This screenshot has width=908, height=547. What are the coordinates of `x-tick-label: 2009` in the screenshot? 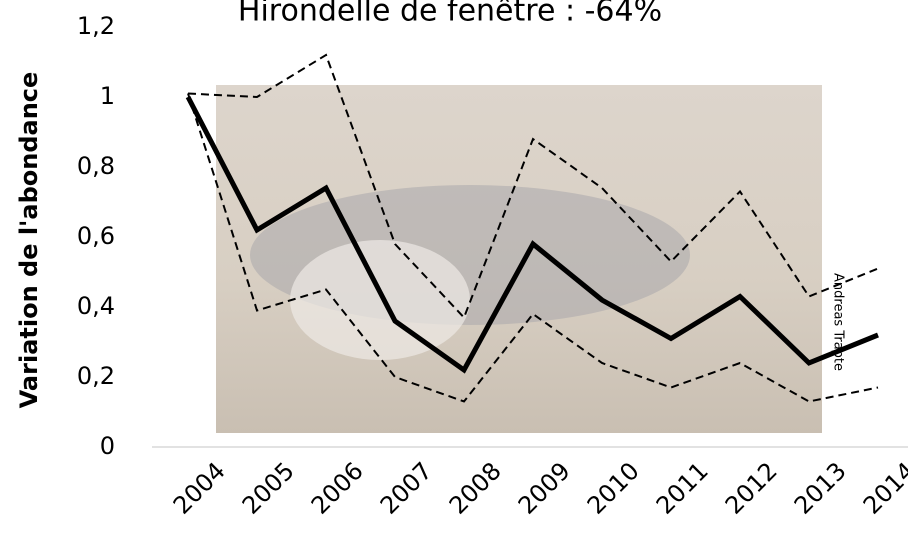 It's located at (544, 488).